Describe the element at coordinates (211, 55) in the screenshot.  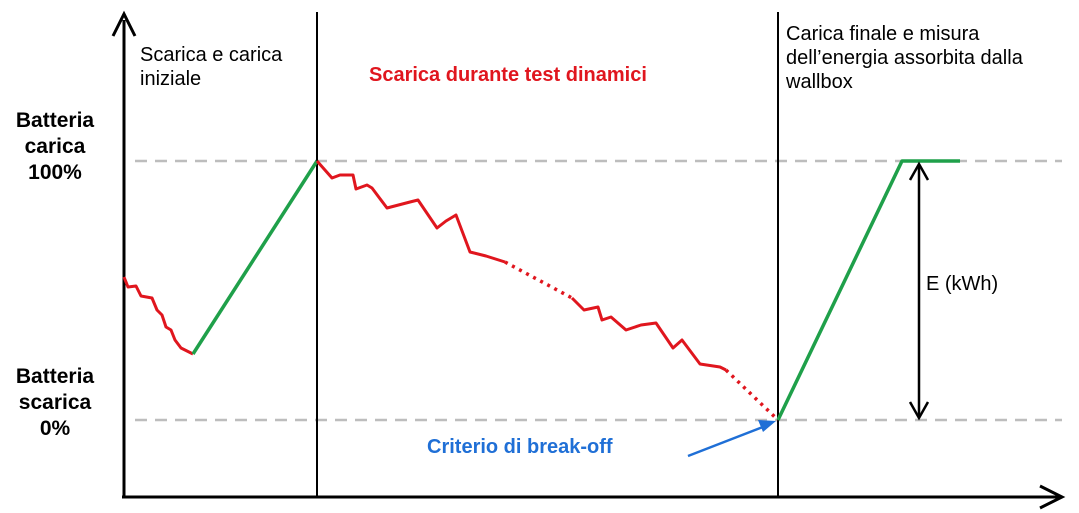
I see `phase-1-label-line-1: Scarica e carica` at that location.